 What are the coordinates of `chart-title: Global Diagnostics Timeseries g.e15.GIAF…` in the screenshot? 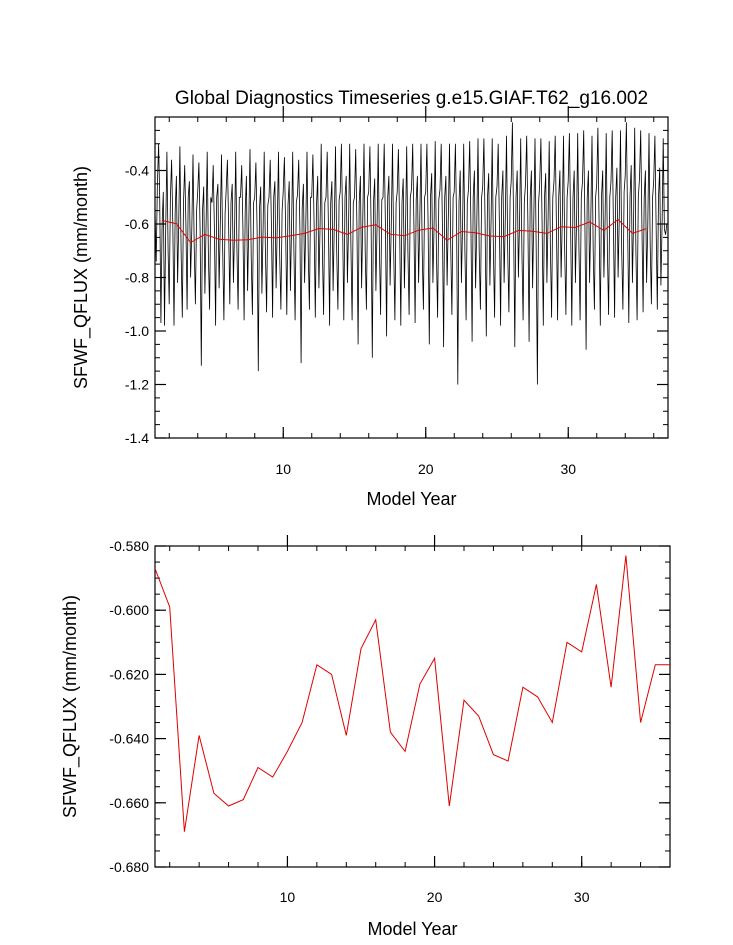 It's located at (411, 98).